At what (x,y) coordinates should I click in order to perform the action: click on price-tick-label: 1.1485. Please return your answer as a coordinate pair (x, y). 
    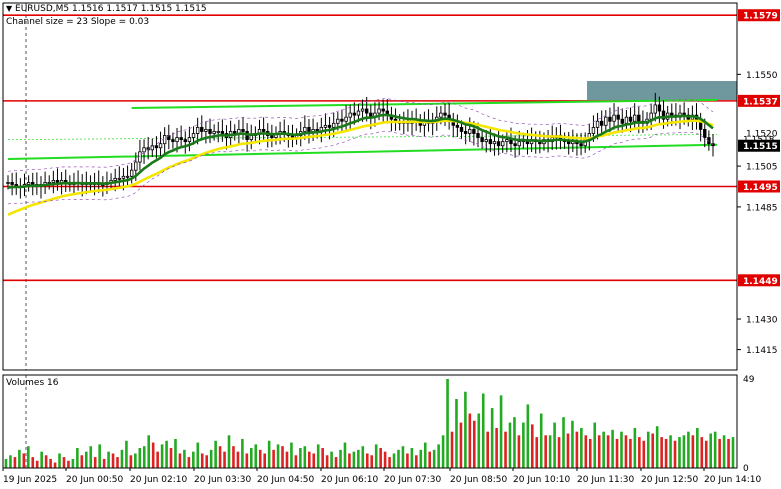
    Looking at the image, I should click on (762, 208).